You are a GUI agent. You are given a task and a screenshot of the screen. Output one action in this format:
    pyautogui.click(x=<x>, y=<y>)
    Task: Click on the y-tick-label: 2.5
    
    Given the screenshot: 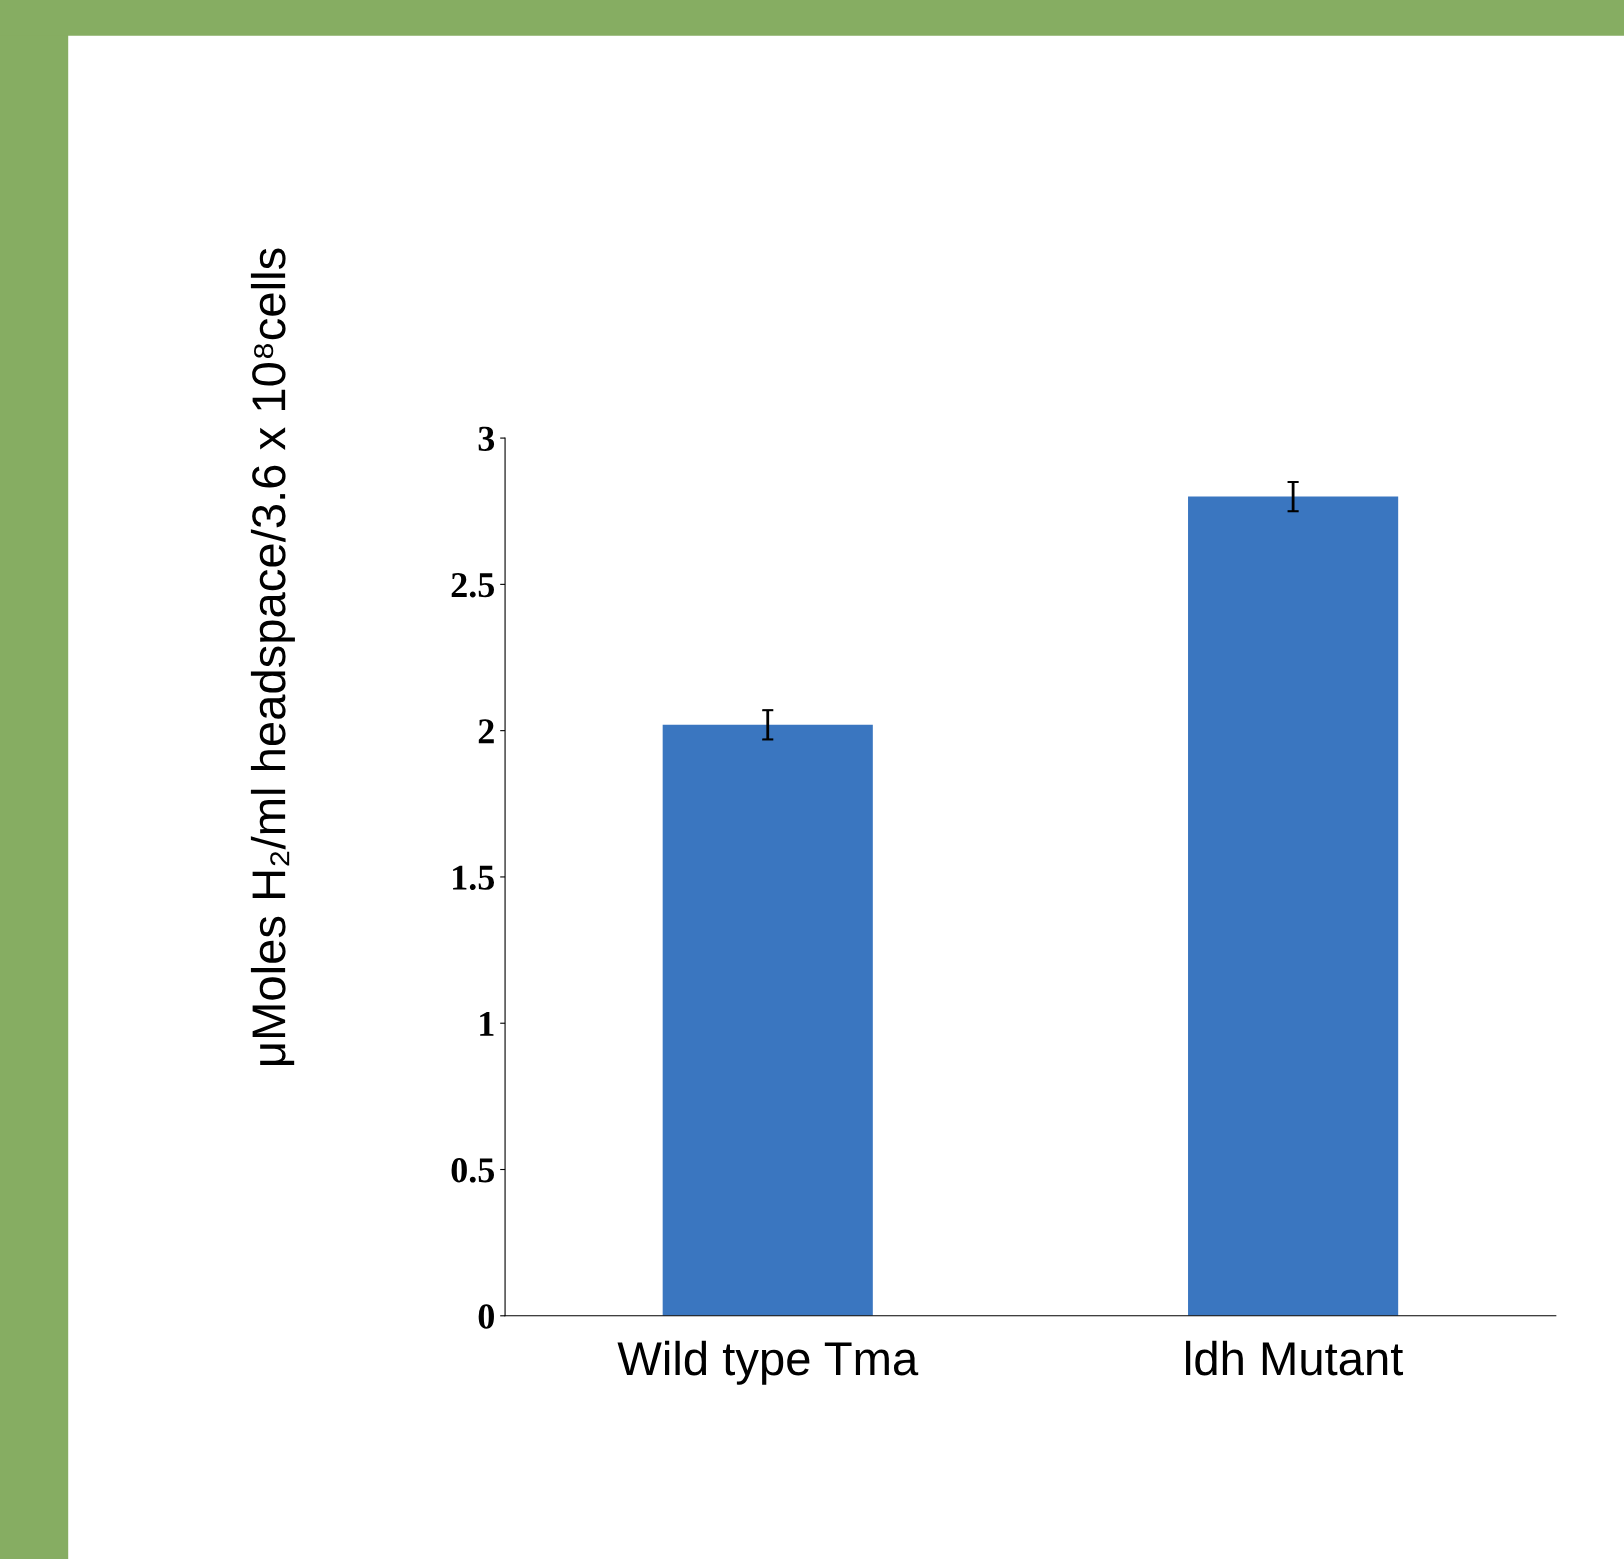 What is the action you would take?
    pyautogui.click(x=473, y=585)
    